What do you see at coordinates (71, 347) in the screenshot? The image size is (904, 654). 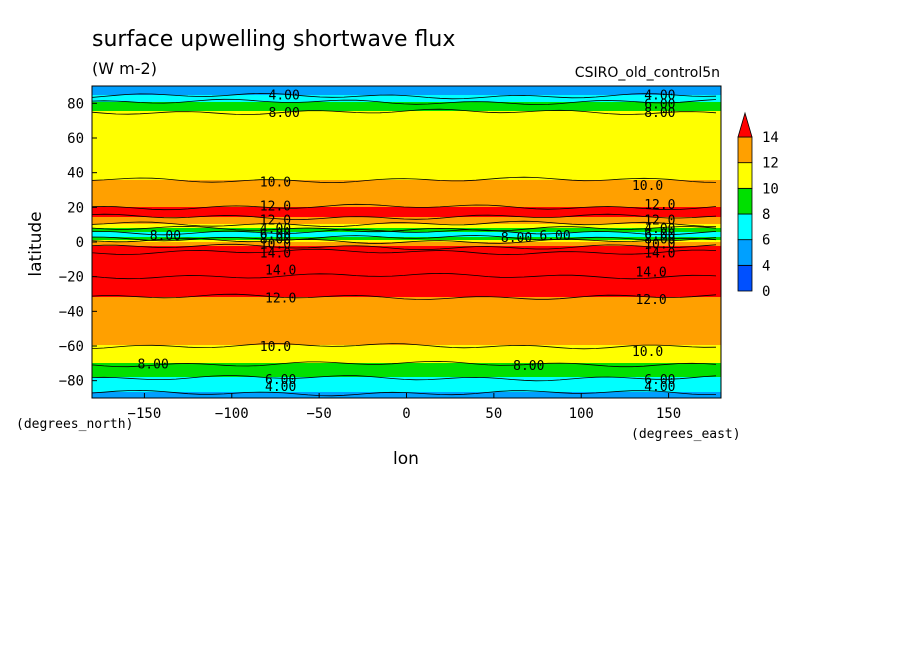 I see `y-tick-label: −60` at bounding box center [71, 347].